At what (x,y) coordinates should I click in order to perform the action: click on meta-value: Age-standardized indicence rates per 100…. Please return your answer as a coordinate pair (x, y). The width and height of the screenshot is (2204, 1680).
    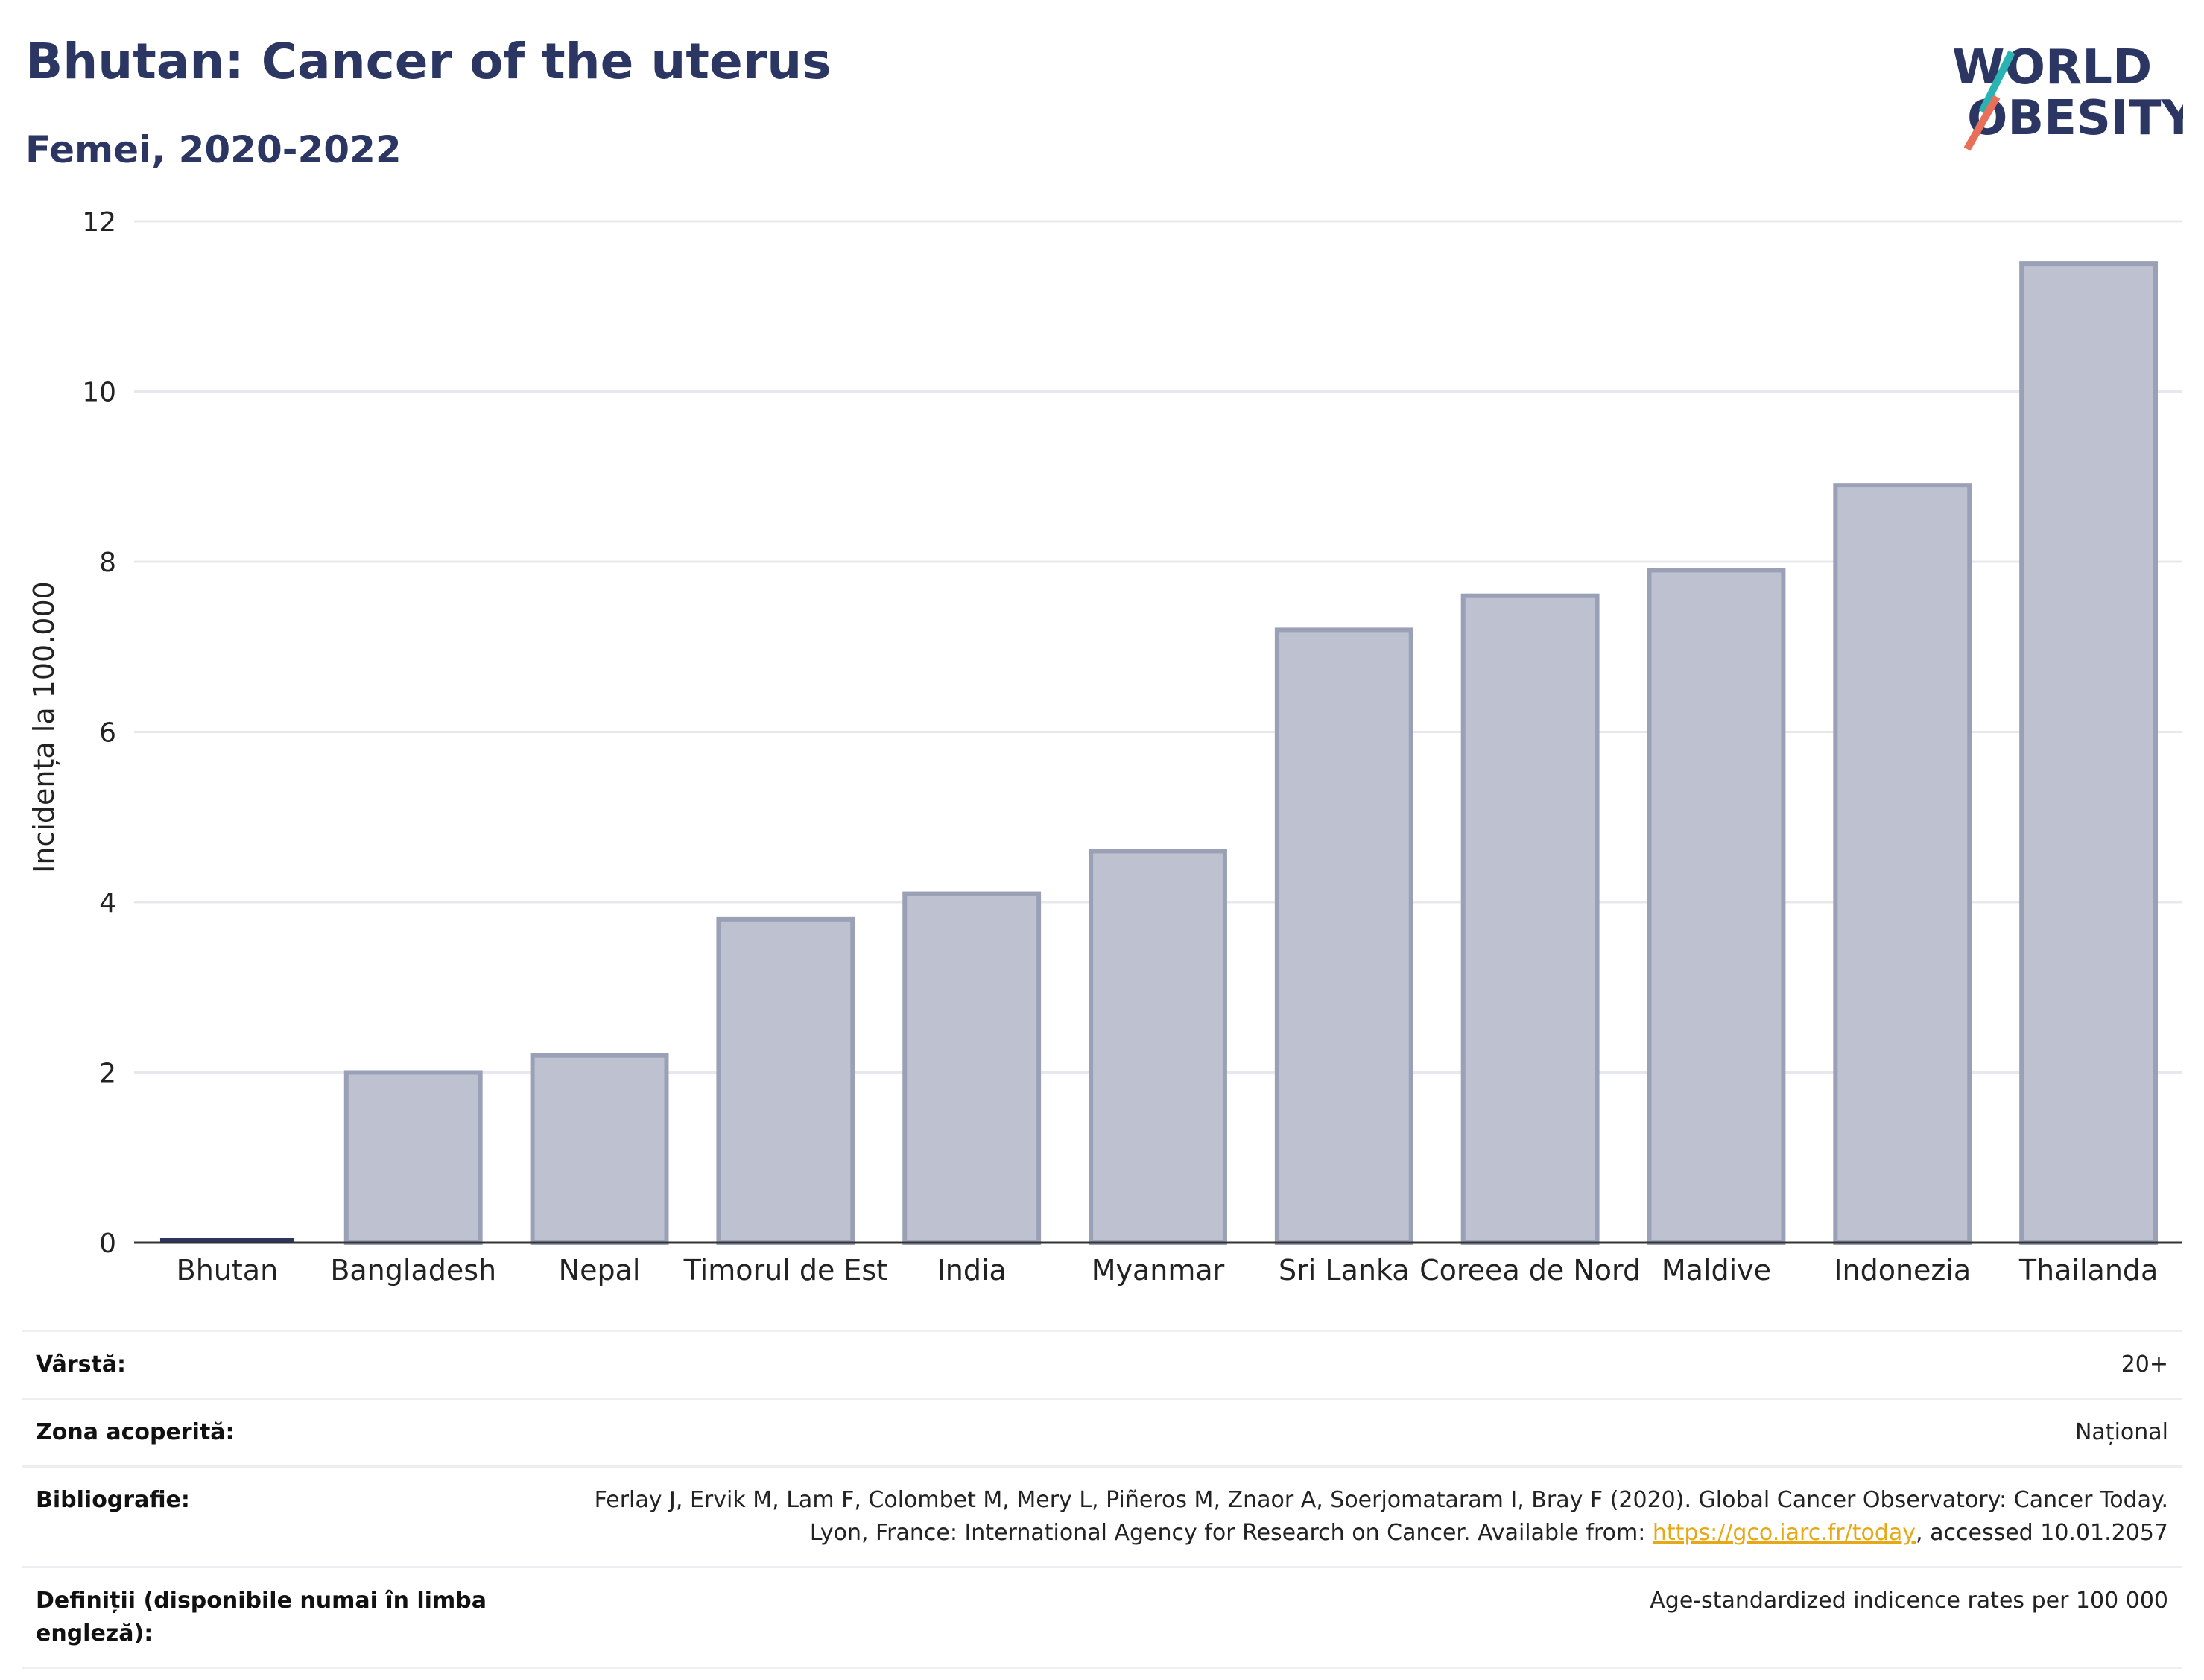
    Looking at the image, I should click on (1909, 1601).